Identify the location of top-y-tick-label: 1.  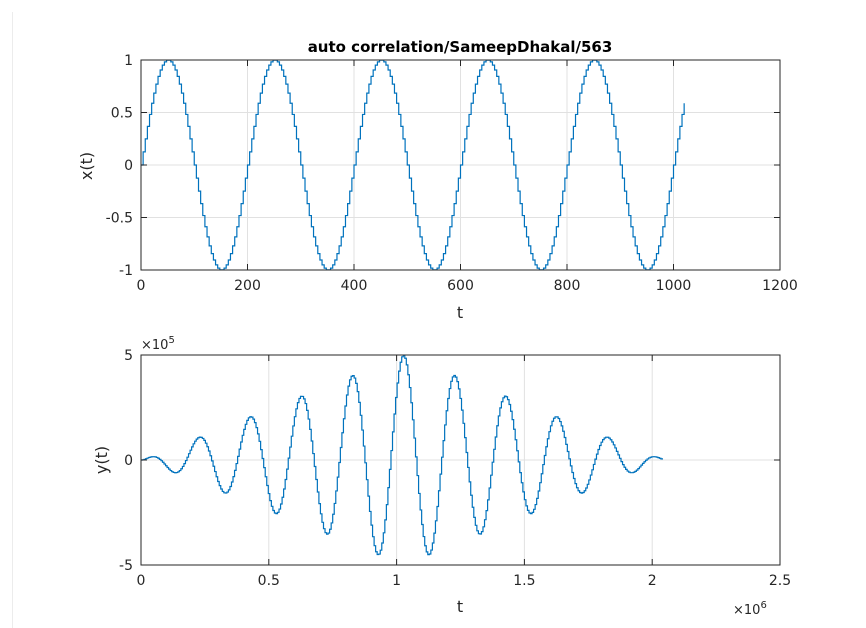
(128, 61).